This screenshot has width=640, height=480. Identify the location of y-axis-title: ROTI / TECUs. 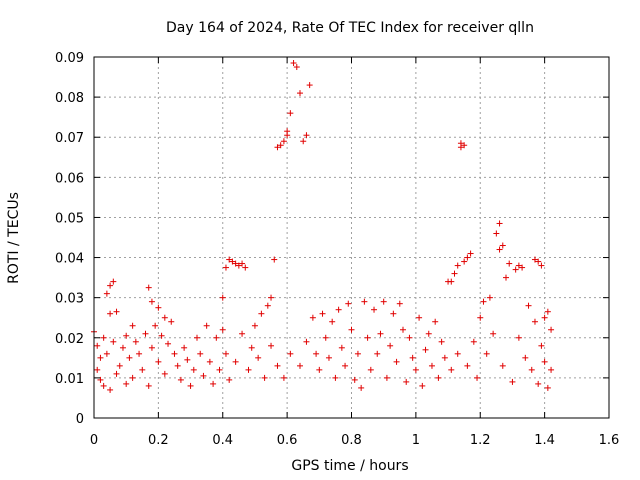
(14, 238).